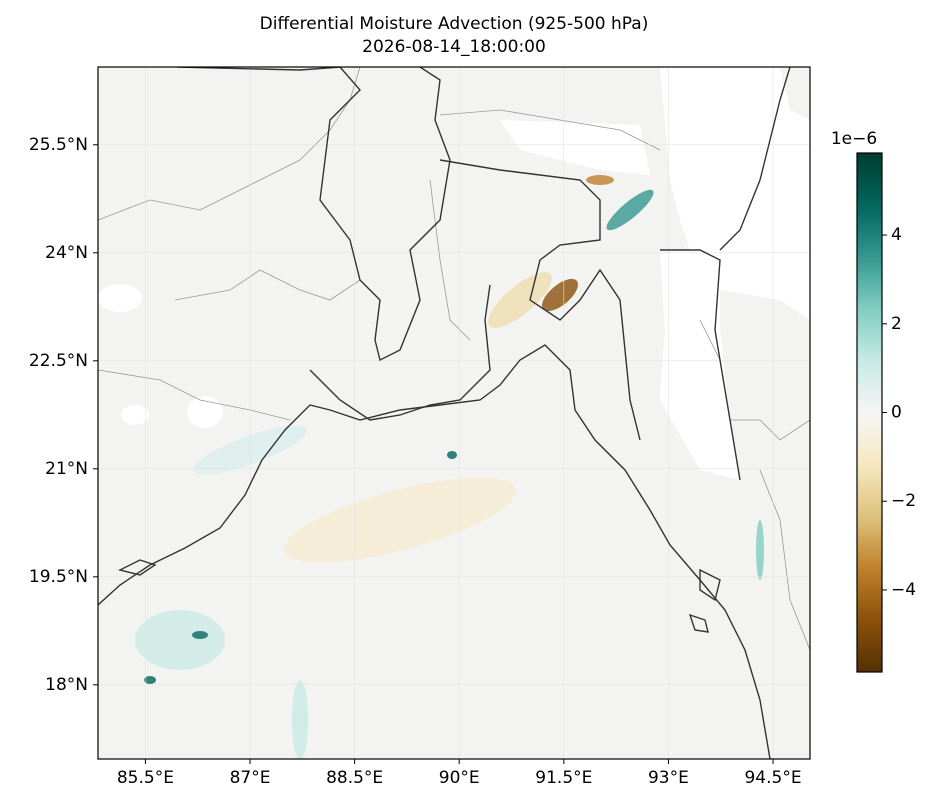  I want to click on colorbar, so click(869, 412).